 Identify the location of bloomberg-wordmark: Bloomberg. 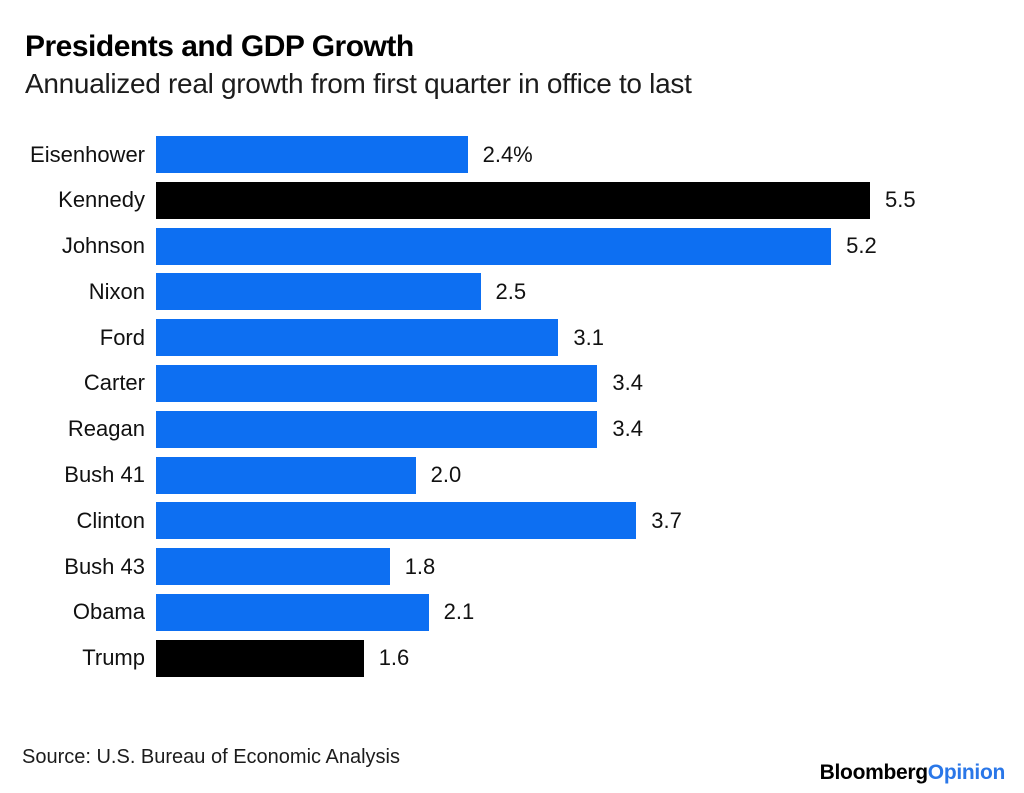
(873, 772).